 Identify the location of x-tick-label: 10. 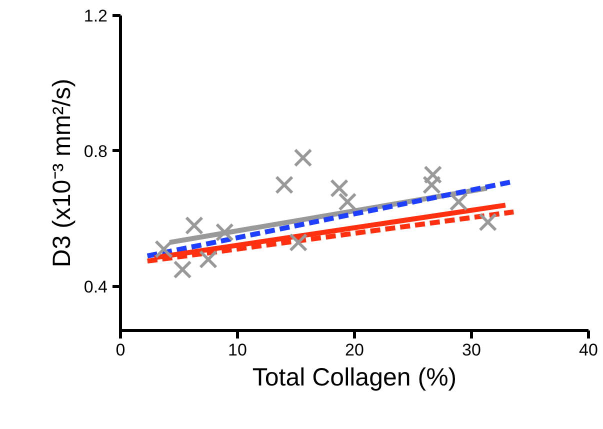
(237, 350).